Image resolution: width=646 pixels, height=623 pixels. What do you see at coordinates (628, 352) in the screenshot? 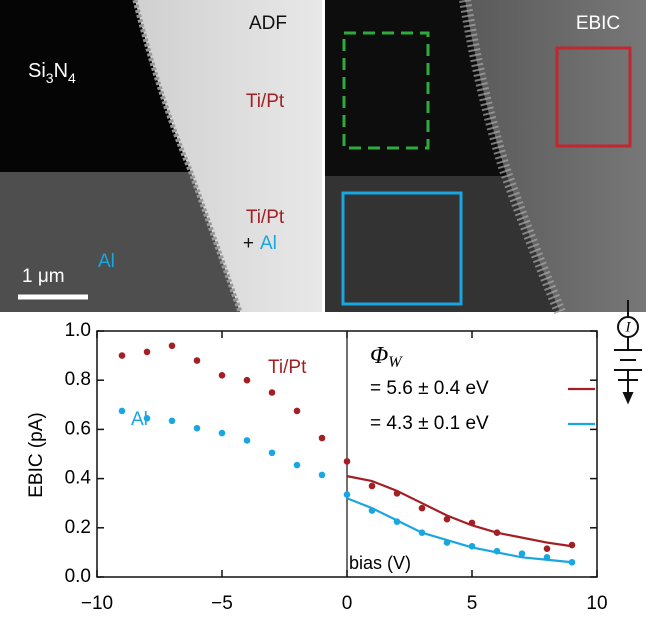
I see `circuit-symbol` at bounding box center [628, 352].